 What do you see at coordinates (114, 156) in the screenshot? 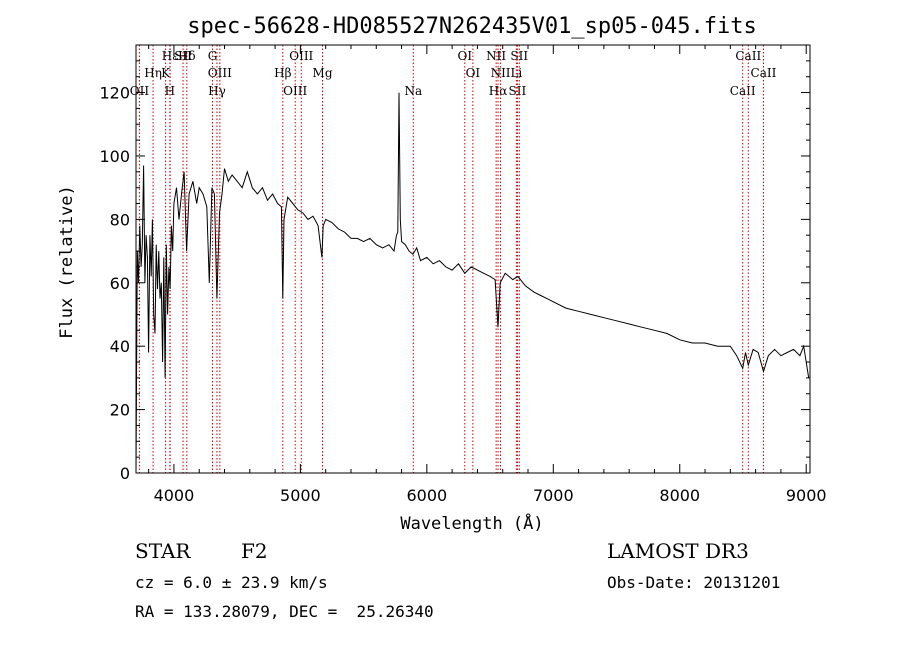
I see `y-tick-label: 100` at bounding box center [114, 156].